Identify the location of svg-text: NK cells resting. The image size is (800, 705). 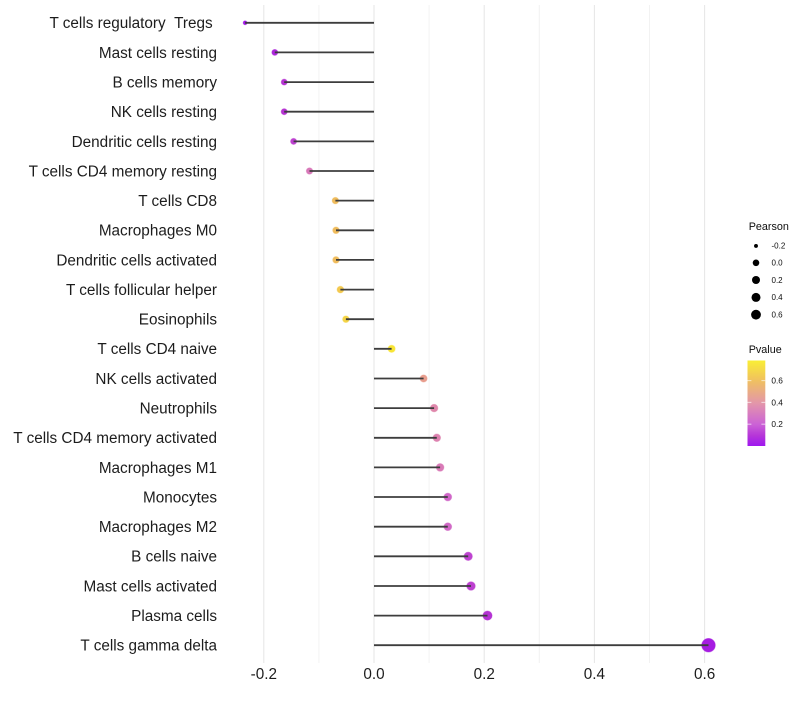
(164, 112).